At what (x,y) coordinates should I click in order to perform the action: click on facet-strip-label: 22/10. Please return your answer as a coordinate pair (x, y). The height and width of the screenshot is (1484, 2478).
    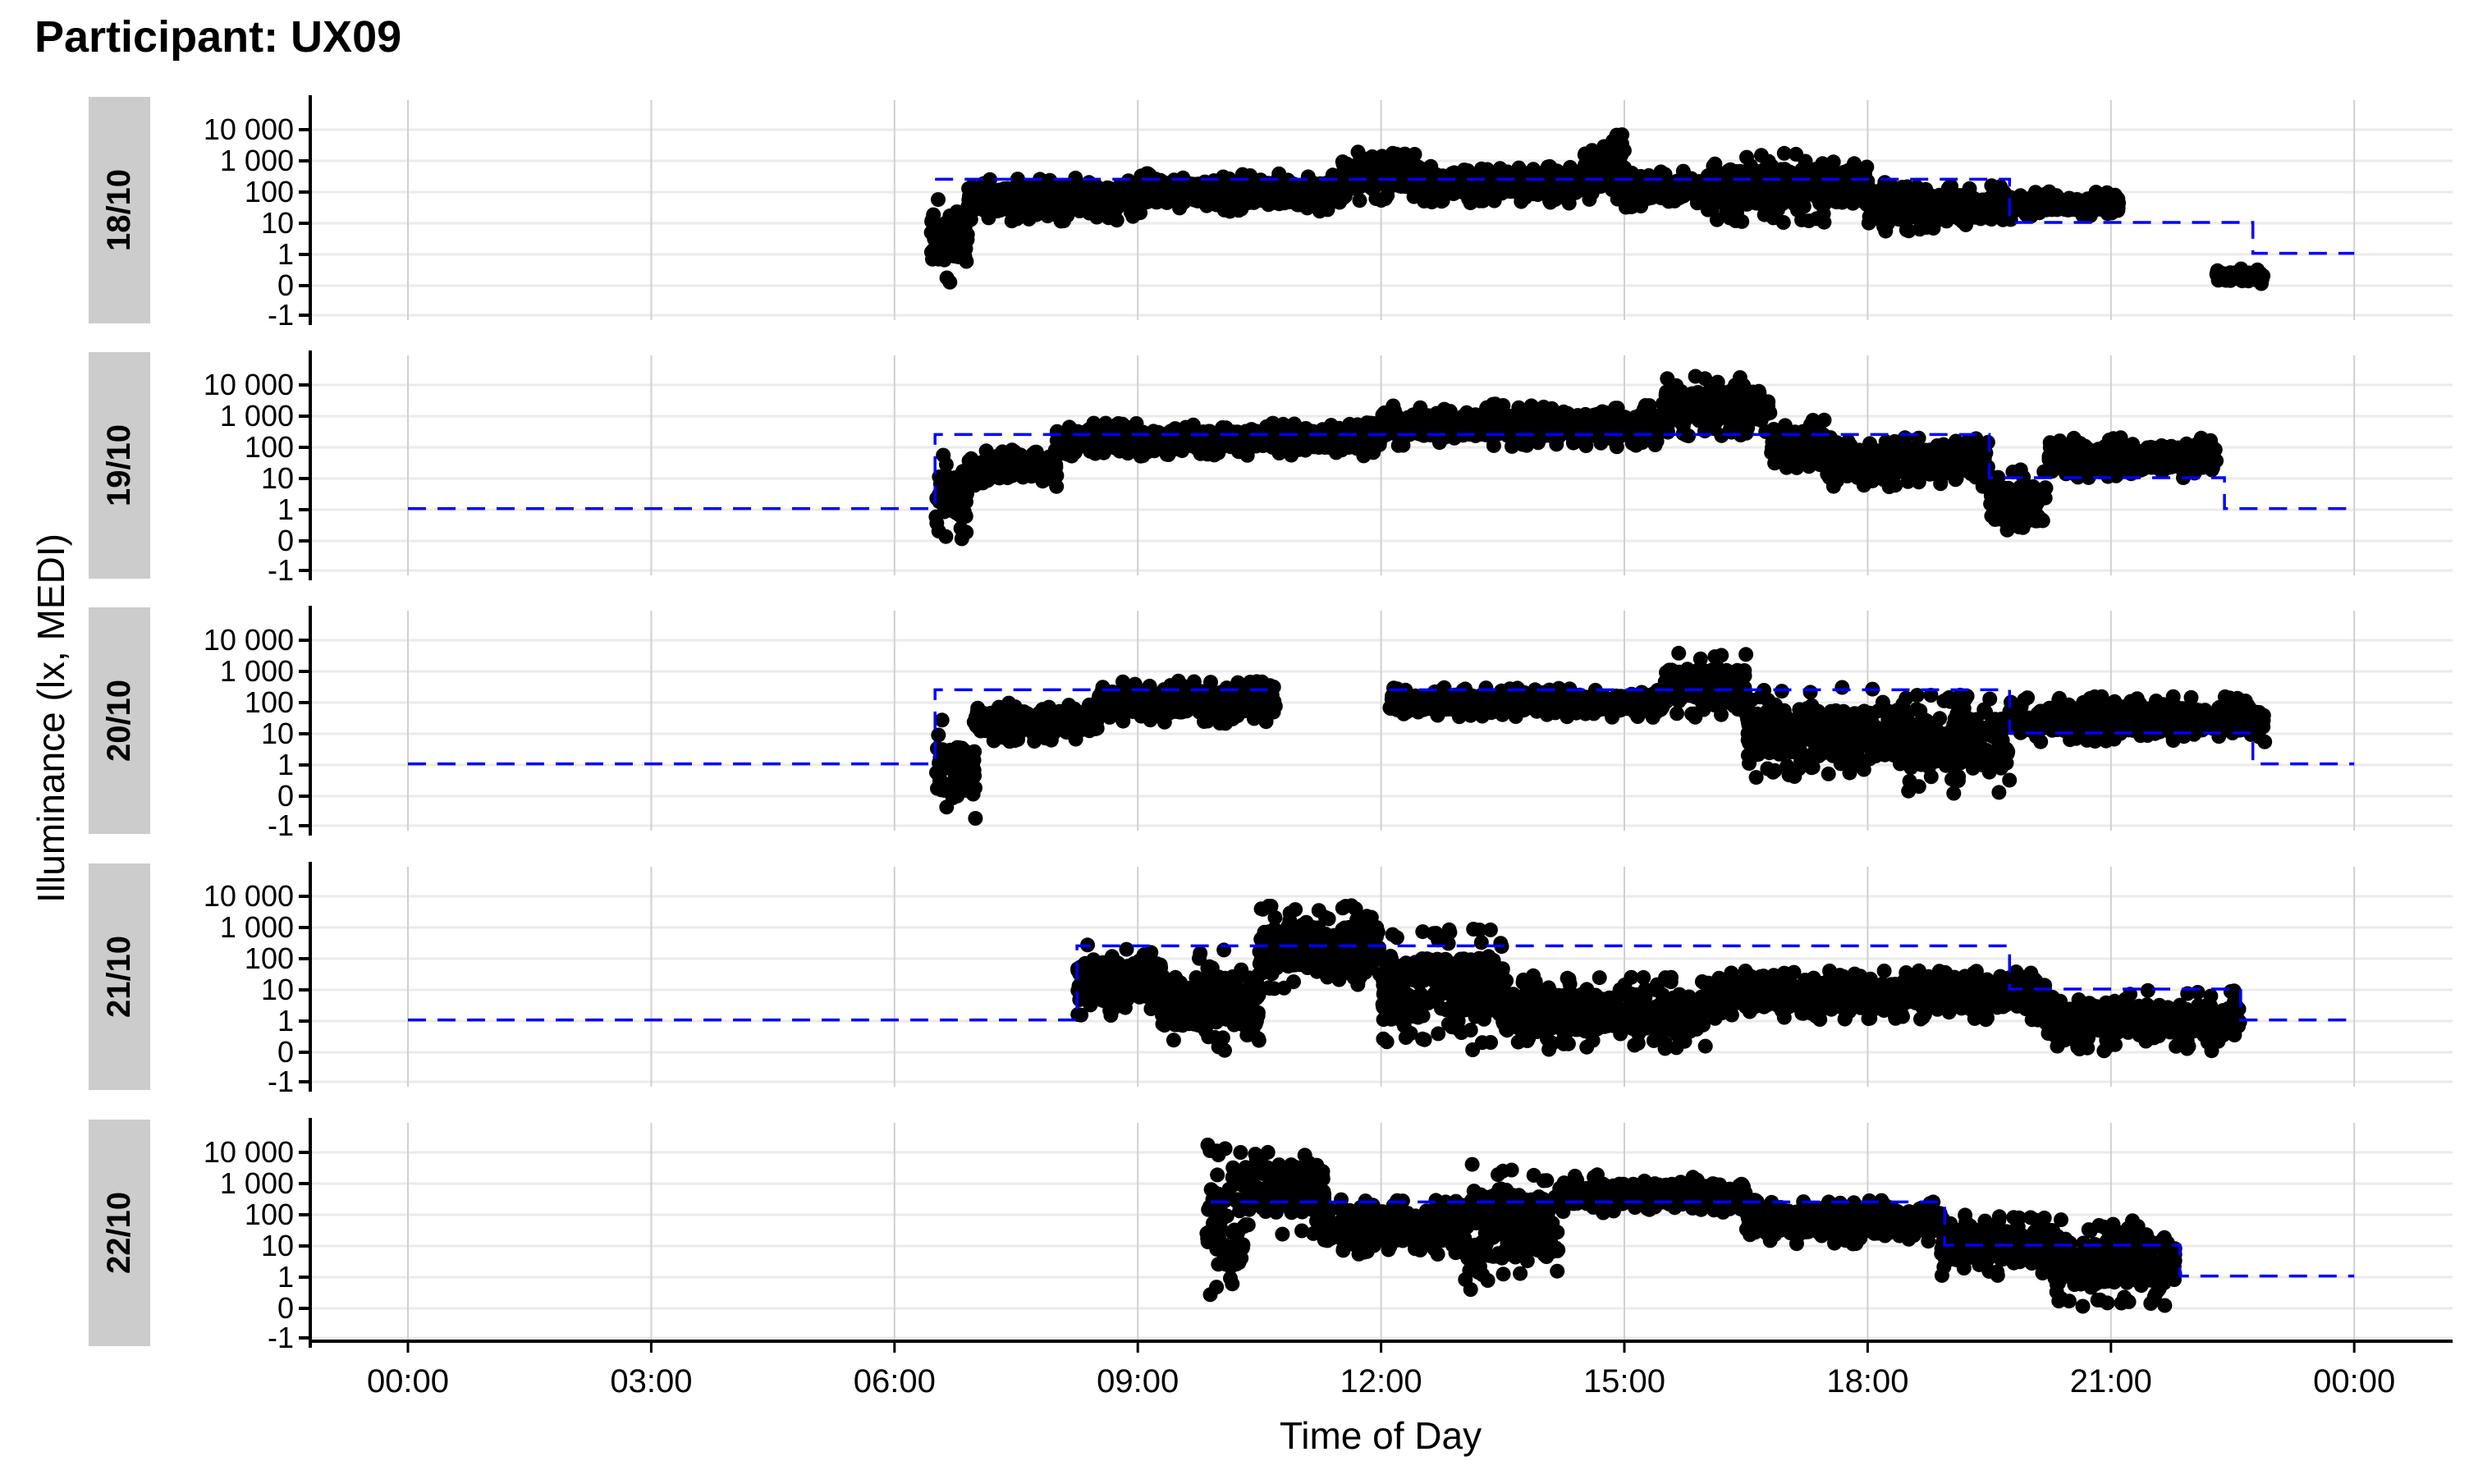
    Looking at the image, I should click on (119, 1233).